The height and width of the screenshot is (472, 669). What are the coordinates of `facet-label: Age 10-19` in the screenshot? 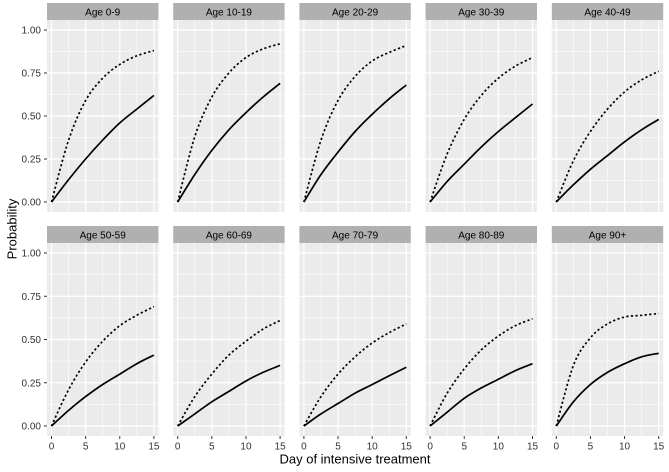 It's located at (229, 13).